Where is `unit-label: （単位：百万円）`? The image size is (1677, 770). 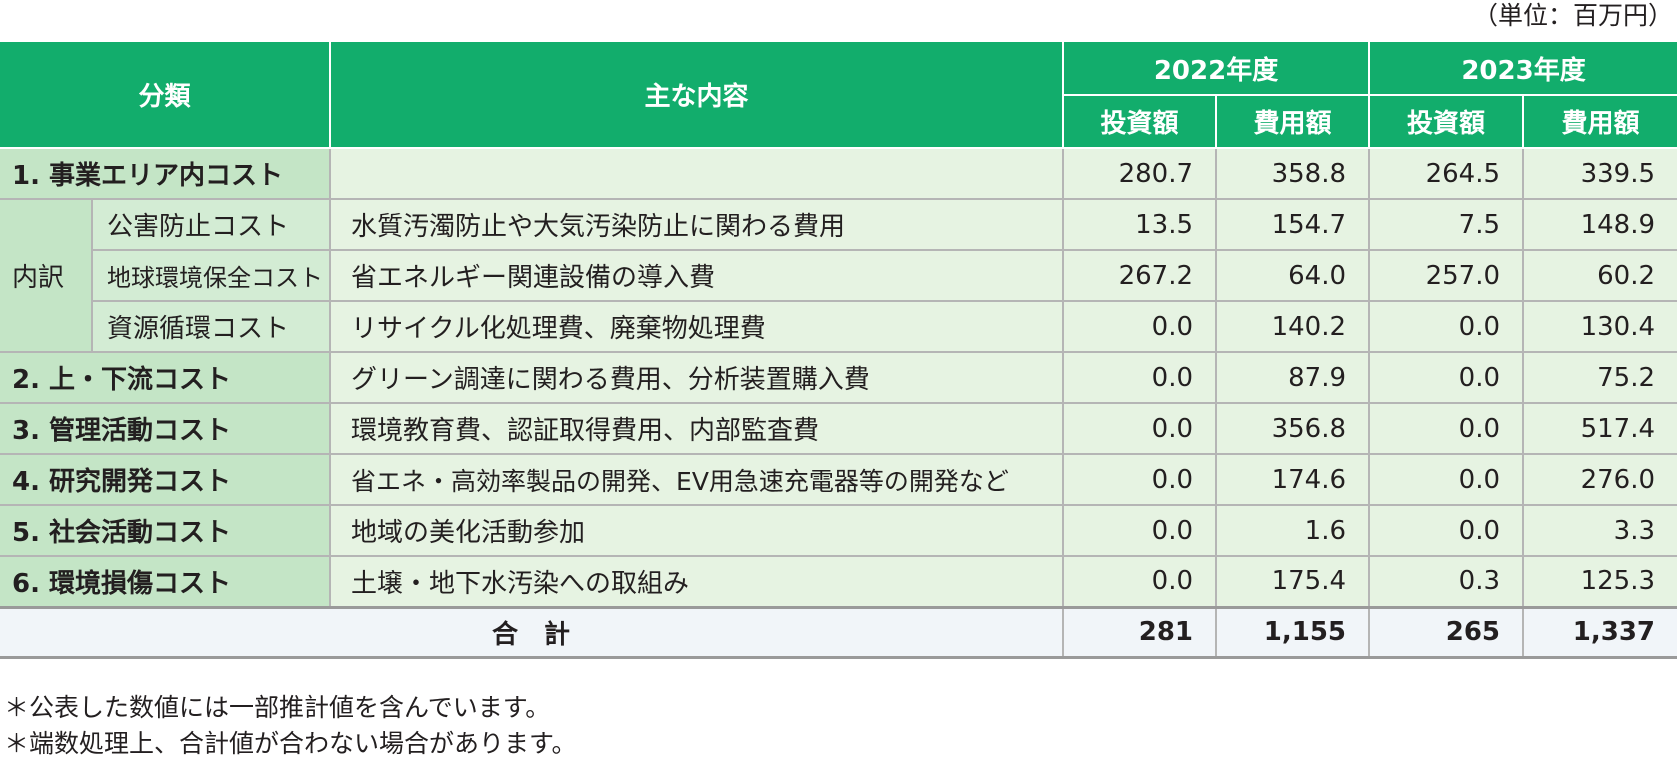
unit-label: （単位：百万円） is located at coordinates (1572, 15).